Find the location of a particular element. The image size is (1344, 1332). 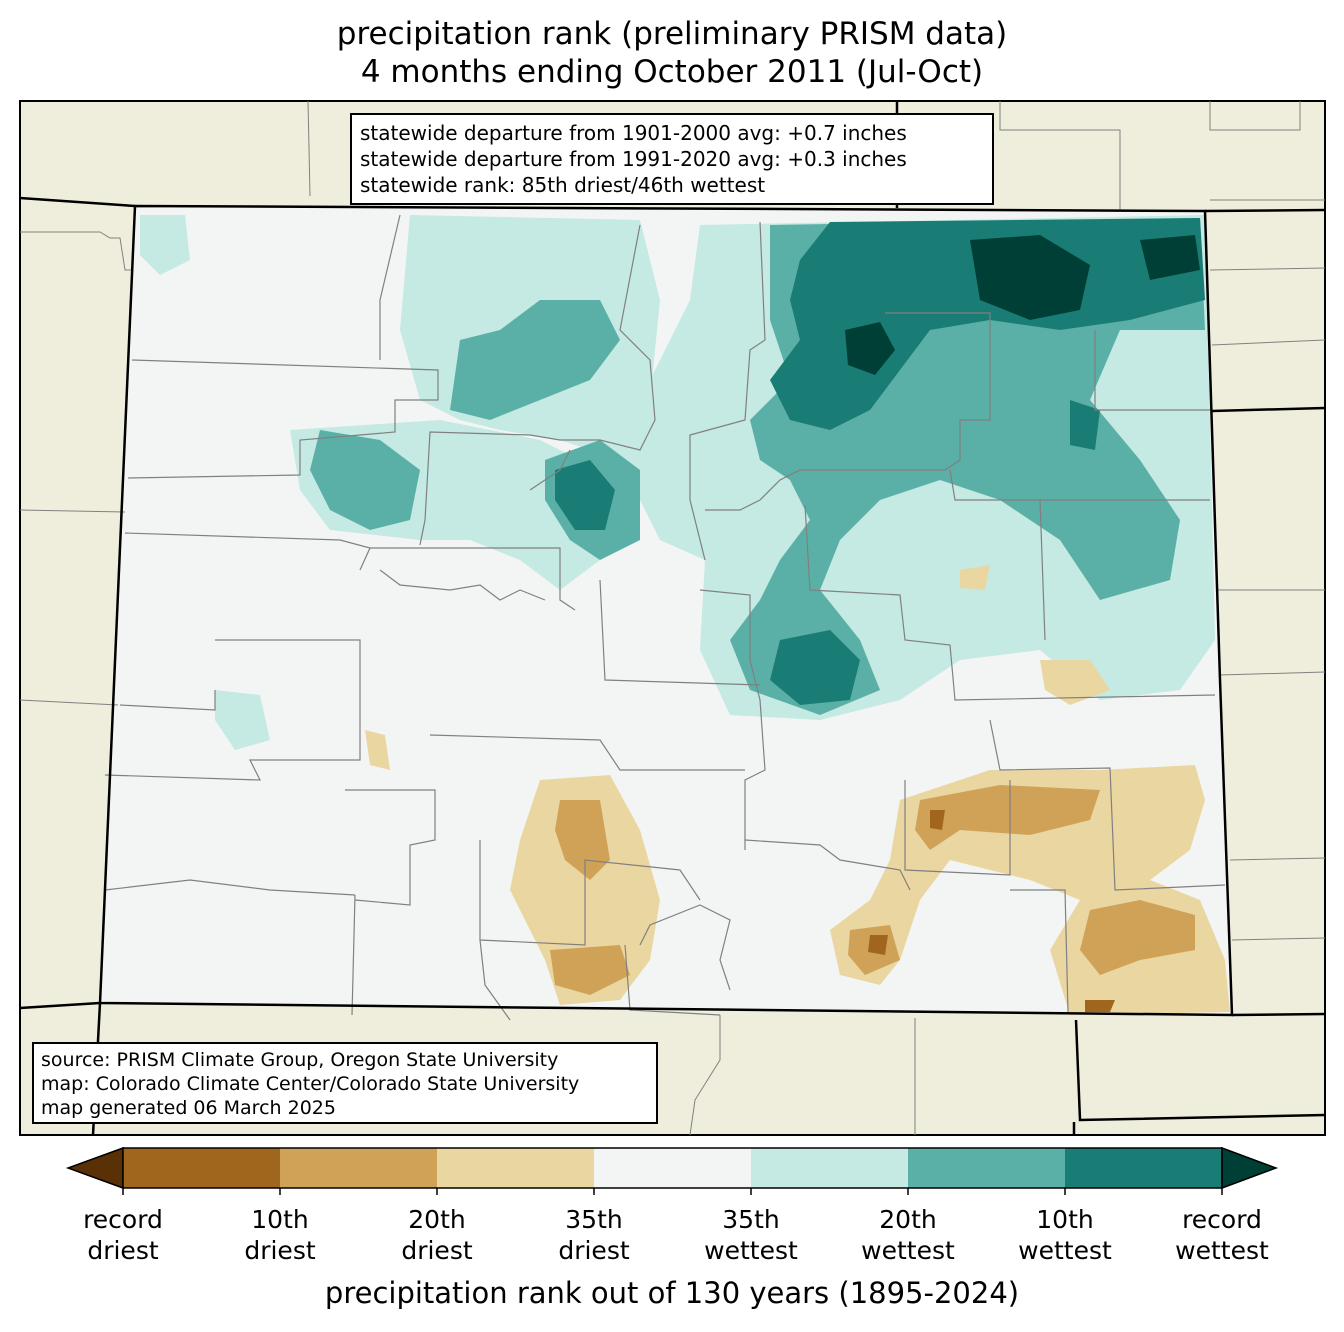

dry-strong-c is located at coordinates (1100, 1006).